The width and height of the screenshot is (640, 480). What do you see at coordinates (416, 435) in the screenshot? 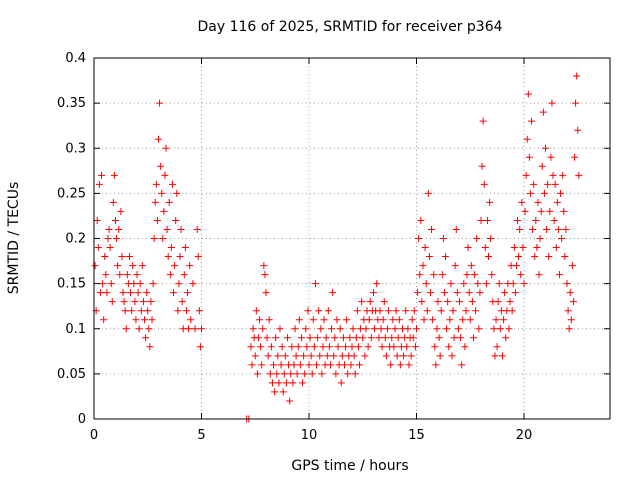
I see `x-tick-label: 15` at bounding box center [416, 435].